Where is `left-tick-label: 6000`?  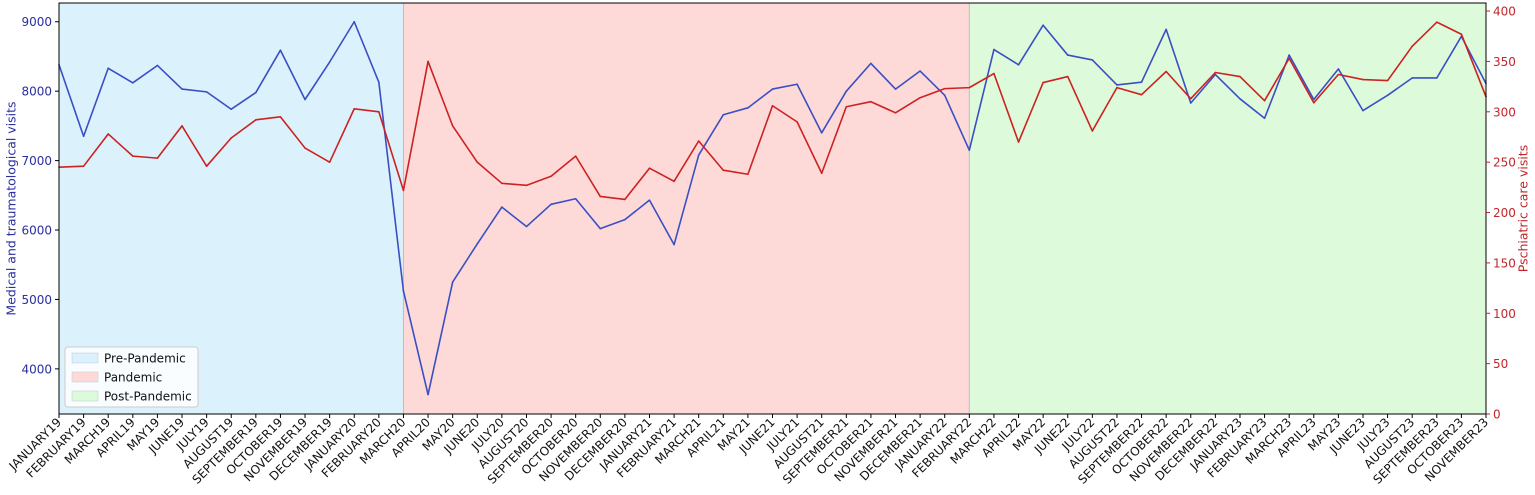
left-tick-label: 6000 is located at coordinates (36, 231).